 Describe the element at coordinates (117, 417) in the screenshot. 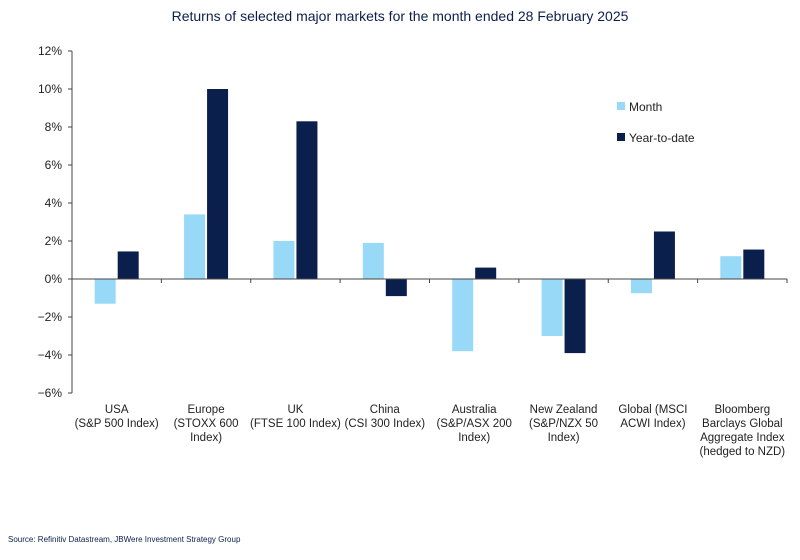

I see `category-label: USA (S&P 500 Index)` at that location.